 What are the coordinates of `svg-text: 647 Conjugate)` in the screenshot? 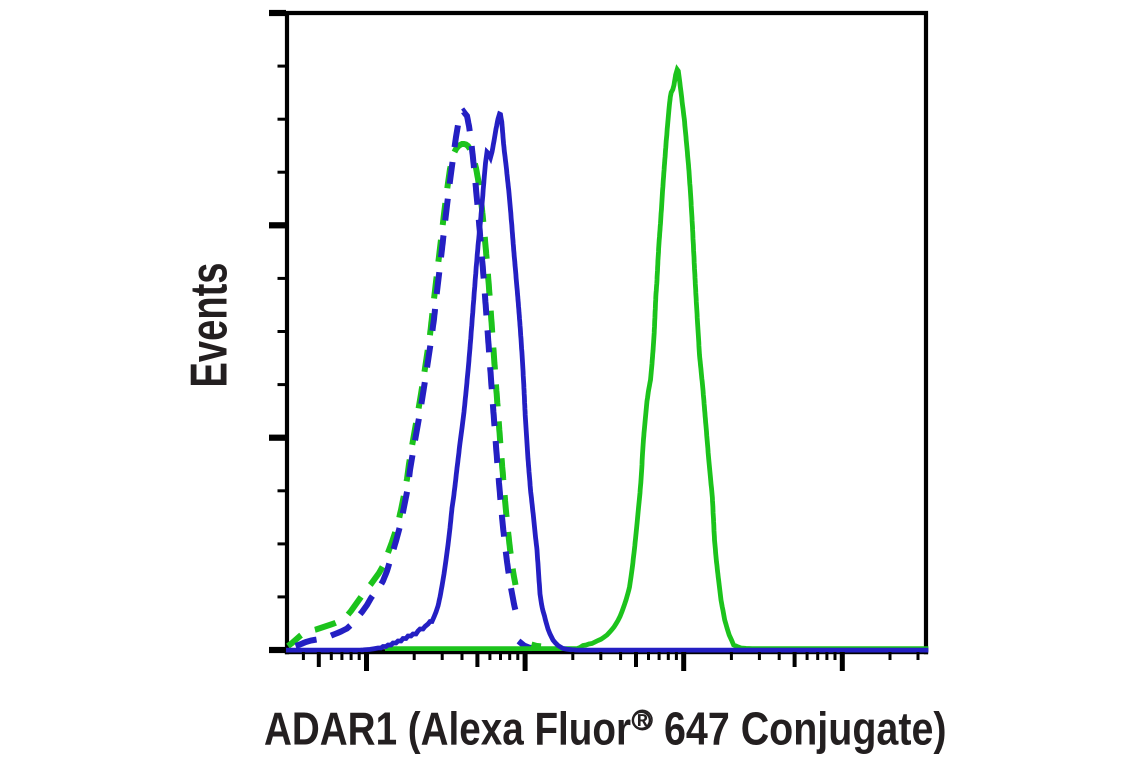 It's located at (805, 729).